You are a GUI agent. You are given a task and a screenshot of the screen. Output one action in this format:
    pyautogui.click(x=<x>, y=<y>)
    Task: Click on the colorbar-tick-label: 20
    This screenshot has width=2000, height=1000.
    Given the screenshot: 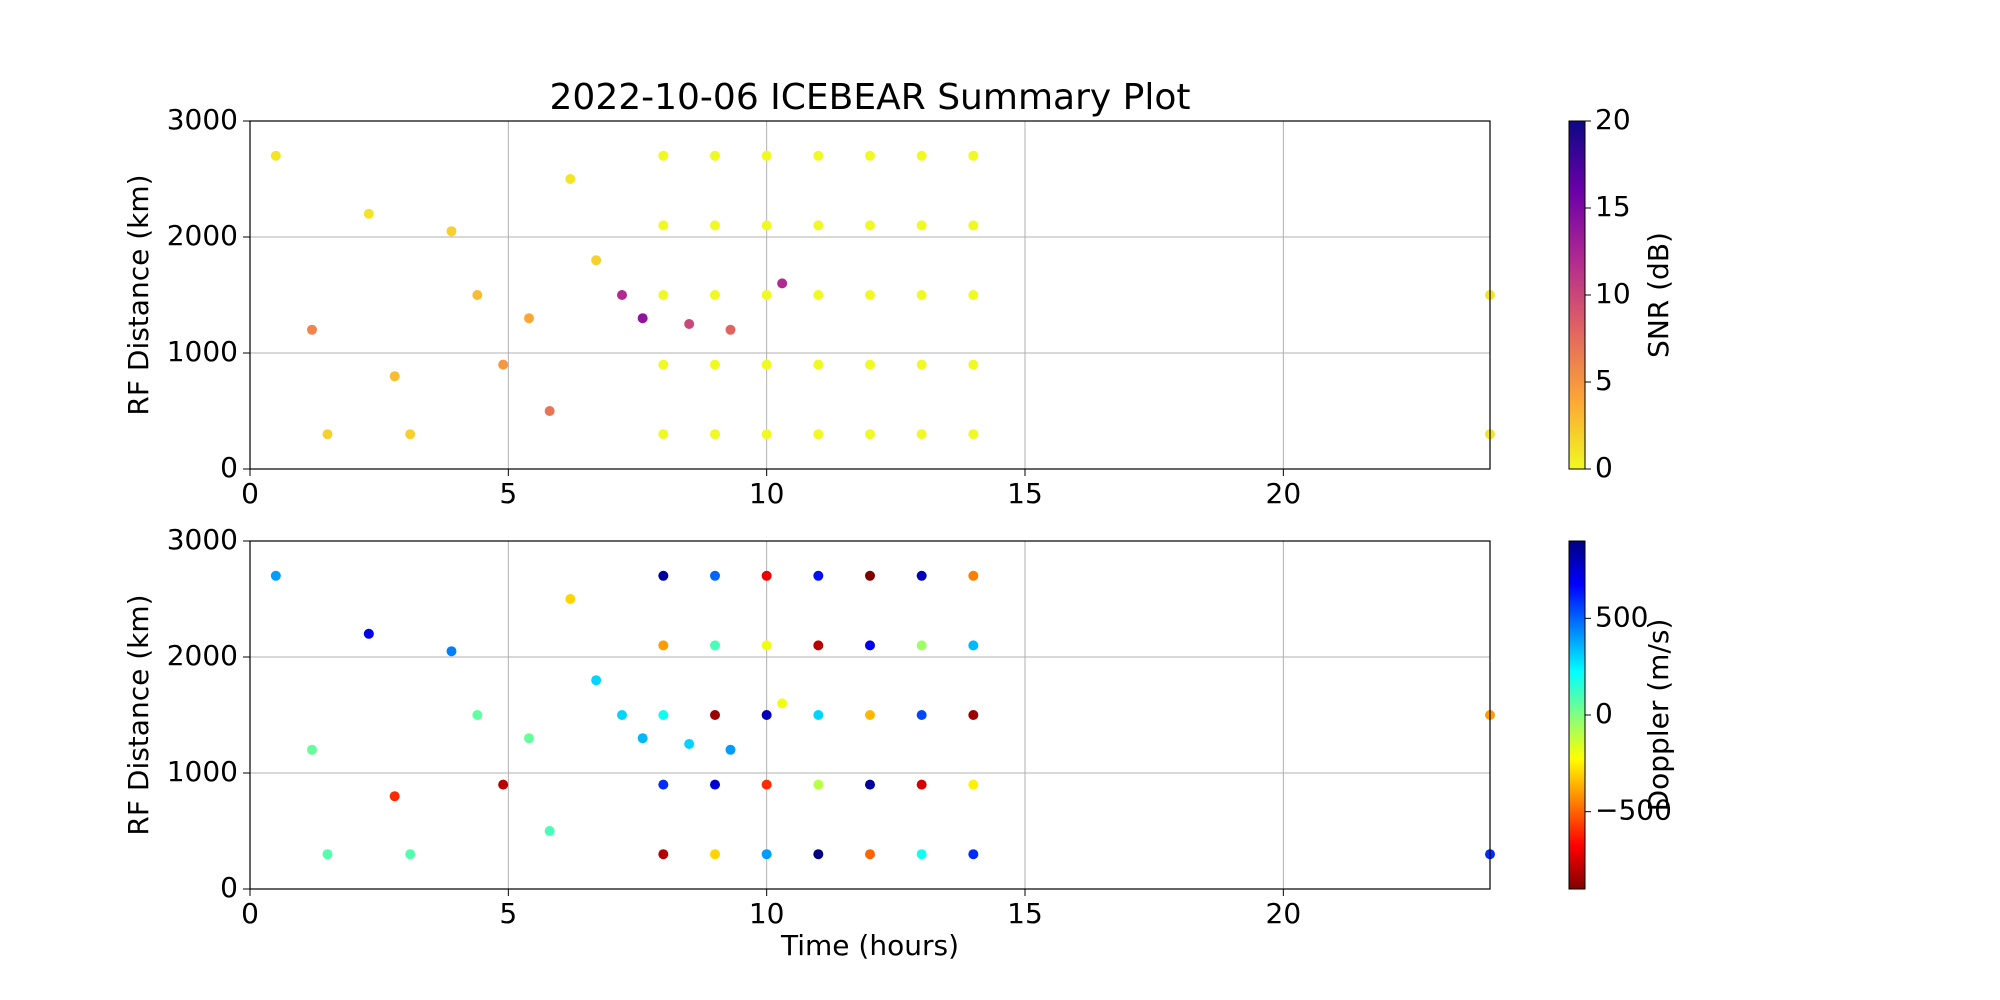 What is the action you would take?
    pyautogui.click(x=1613, y=119)
    